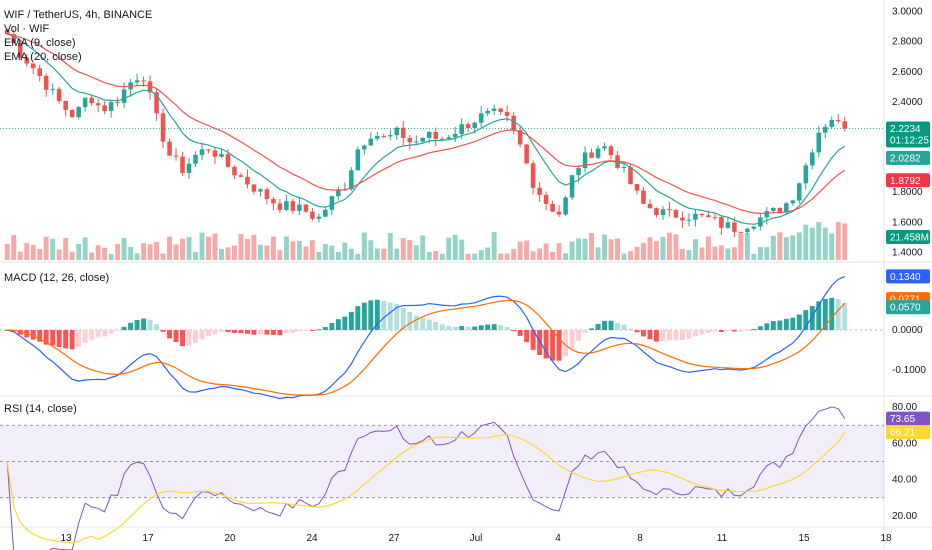 The image size is (932, 550). I want to click on macd-legend: MACD (12, 26, close), so click(56, 278).